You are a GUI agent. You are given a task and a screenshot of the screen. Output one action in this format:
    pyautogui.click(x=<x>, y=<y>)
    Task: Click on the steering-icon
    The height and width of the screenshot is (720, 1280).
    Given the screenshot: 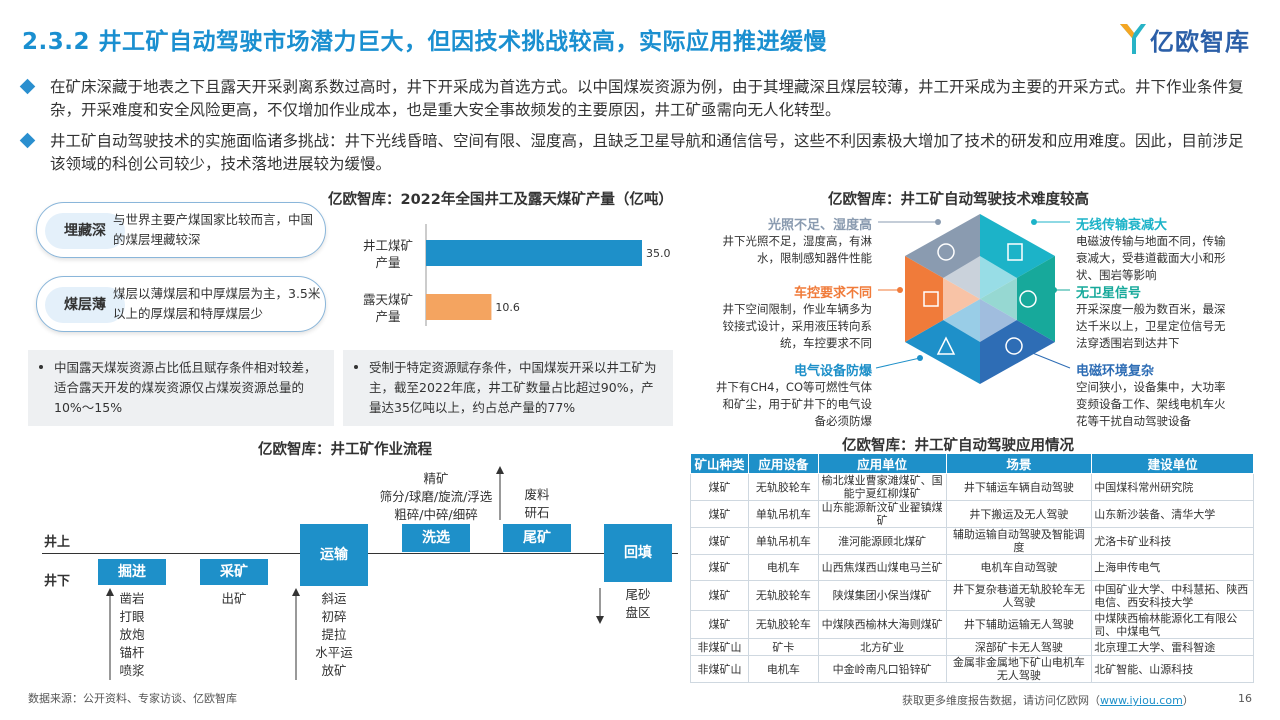 What is the action you would take?
    pyautogui.click(x=931, y=299)
    